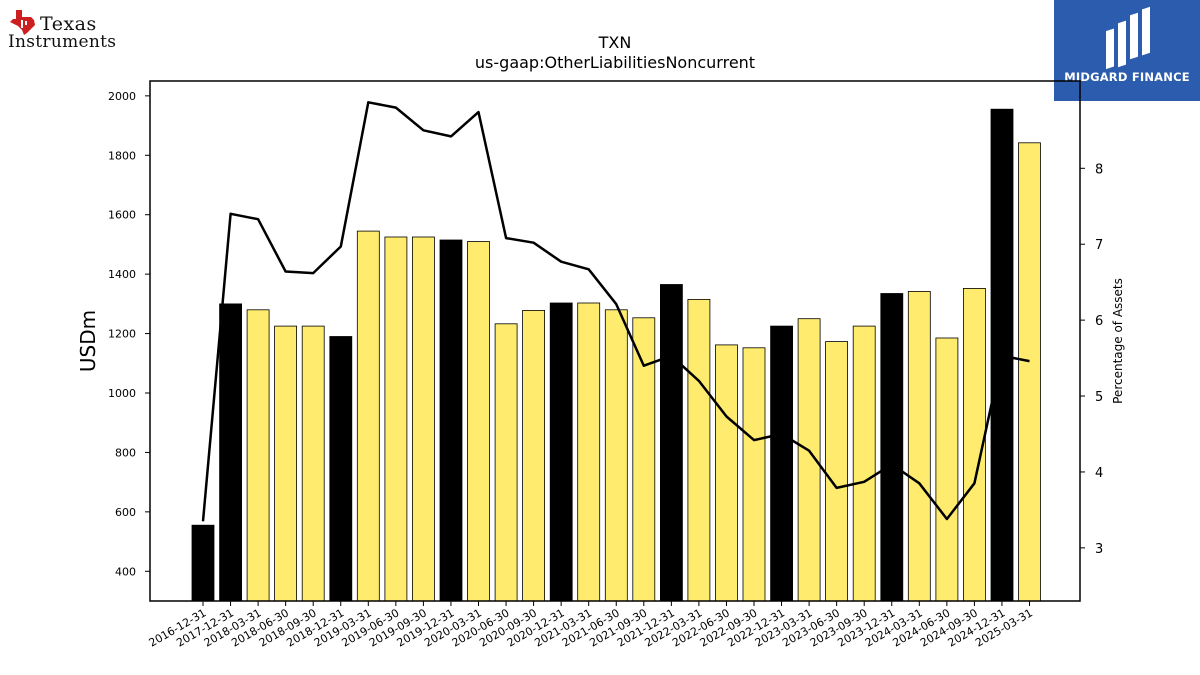  Describe the element at coordinates (125, 571) in the screenshot. I see `y-tick-label: 400` at that location.